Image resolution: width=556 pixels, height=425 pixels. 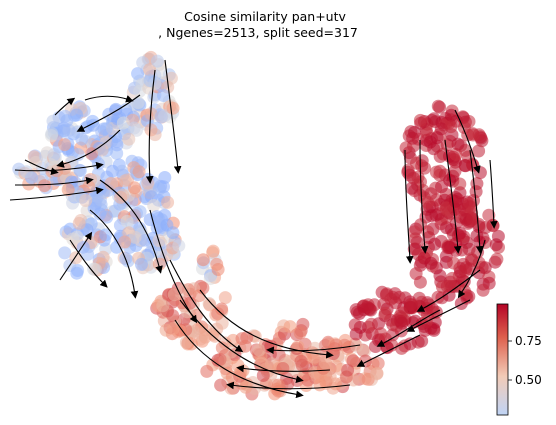 What do you see at coordinates (265, 16) in the screenshot?
I see `chart-title-line-1: Cosine similarity pan+utv` at bounding box center [265, 16].